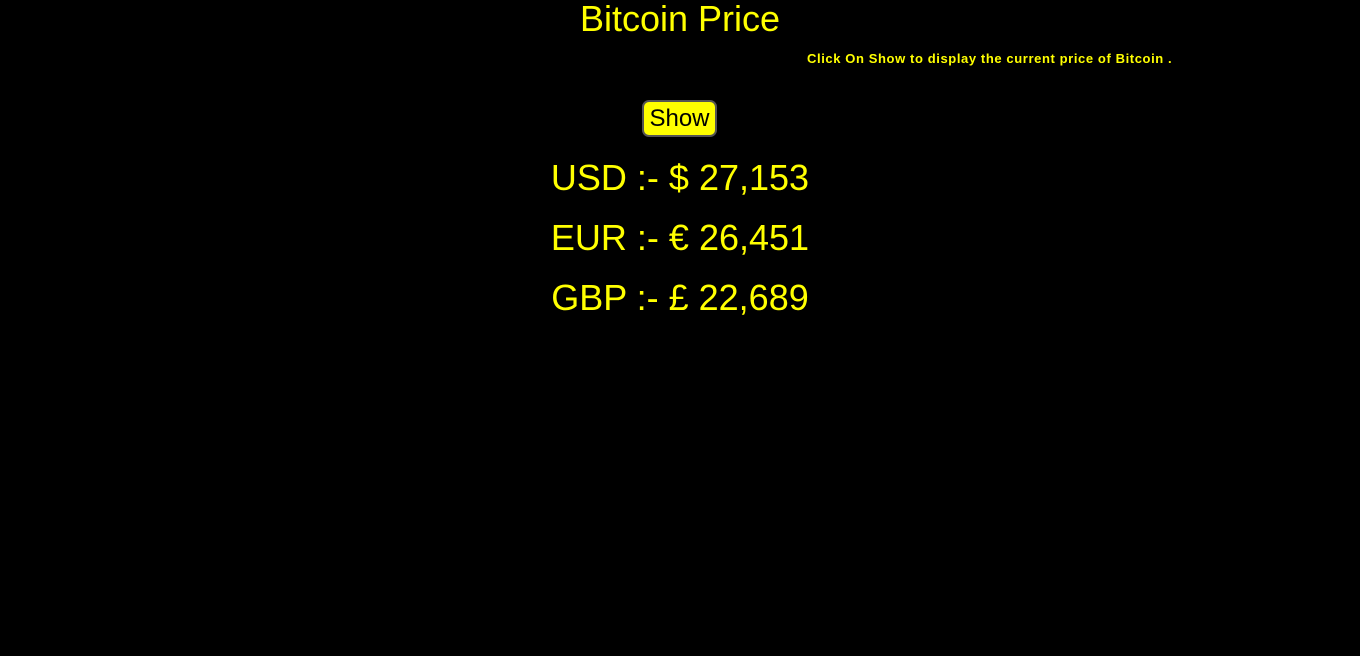  Describe the element at coordinates (680, 177) in the screenshot. I see `price-row-usd: USD :- $ 27,153` at that location.